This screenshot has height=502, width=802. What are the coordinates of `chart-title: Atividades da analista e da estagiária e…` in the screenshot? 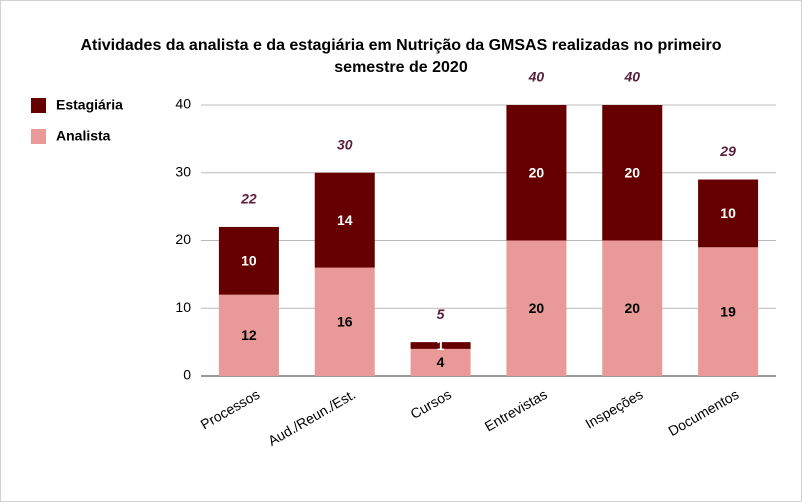 It's located at (401, 56).